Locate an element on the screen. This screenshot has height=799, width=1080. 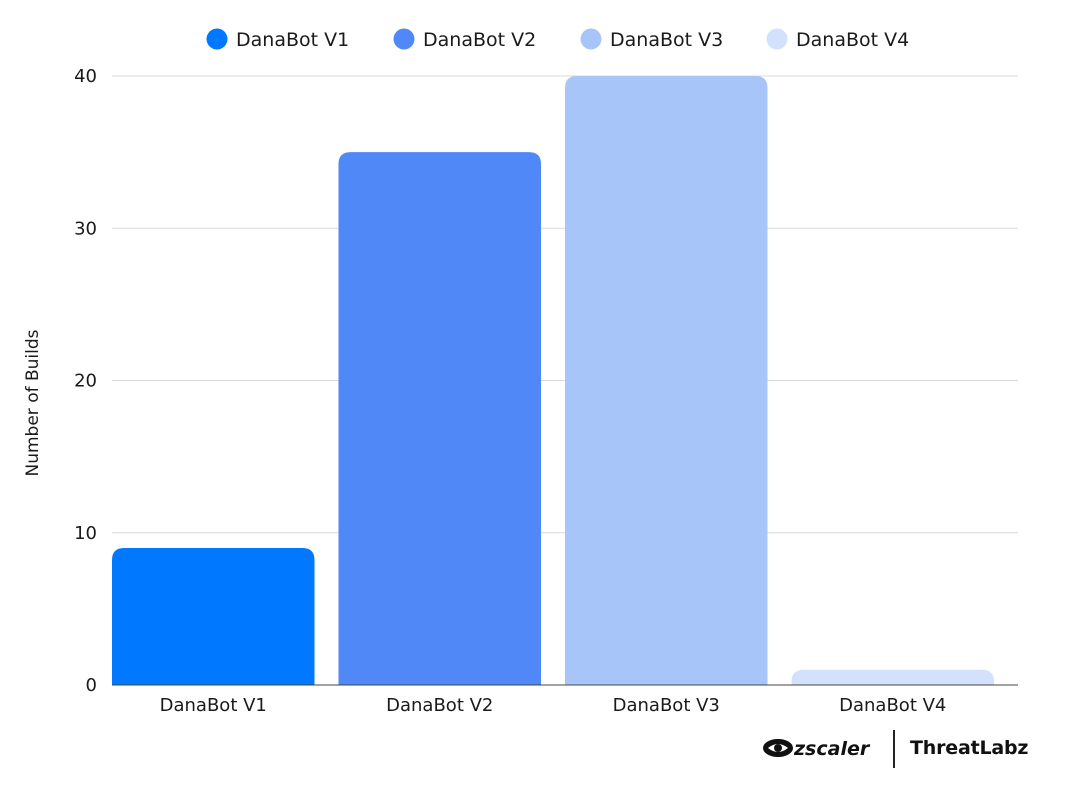
x-tick-label: DanaBot V3 is located at coordinates (666, 705).